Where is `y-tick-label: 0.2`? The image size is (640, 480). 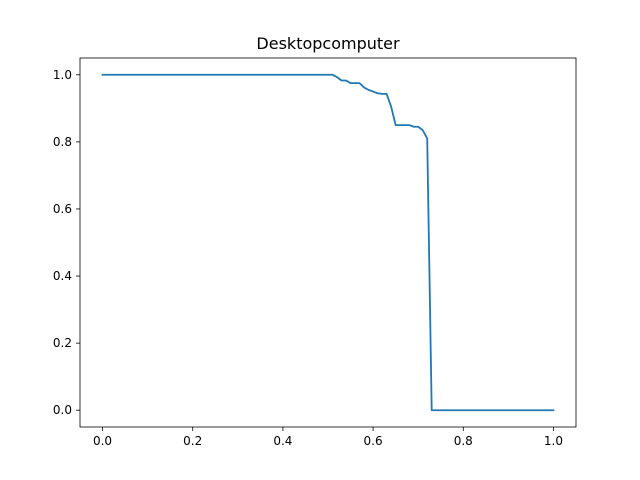
y-tick-label: 0.2 is located at coordinates (62, 343).